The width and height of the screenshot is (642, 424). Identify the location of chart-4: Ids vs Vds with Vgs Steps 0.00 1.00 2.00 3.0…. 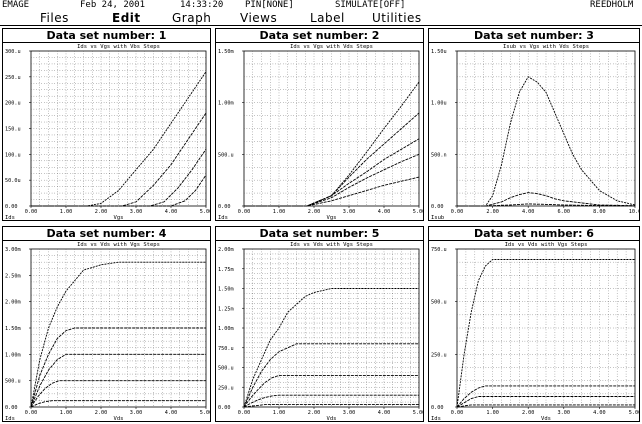
(107, 331).